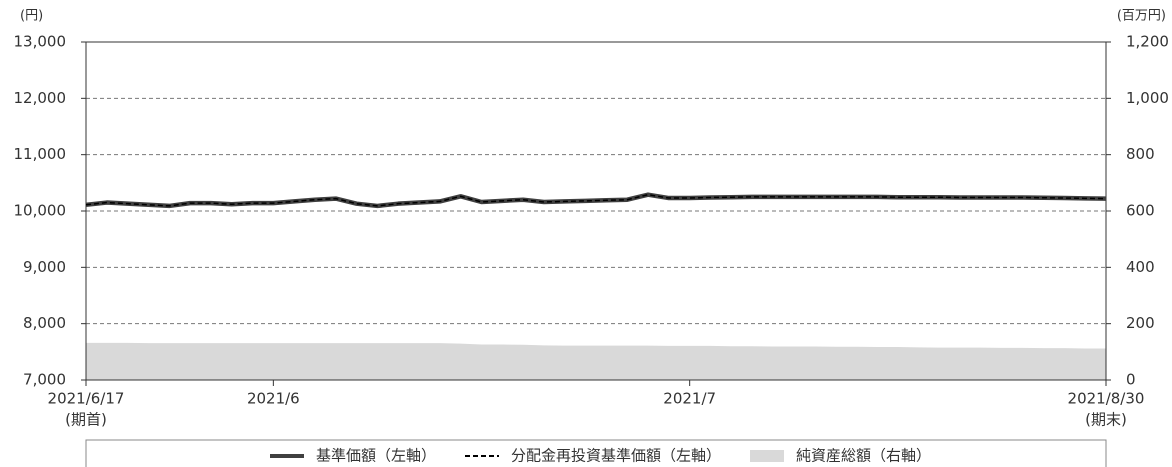  I want to click on y-tick-label: 10,000, so click(40, 211).